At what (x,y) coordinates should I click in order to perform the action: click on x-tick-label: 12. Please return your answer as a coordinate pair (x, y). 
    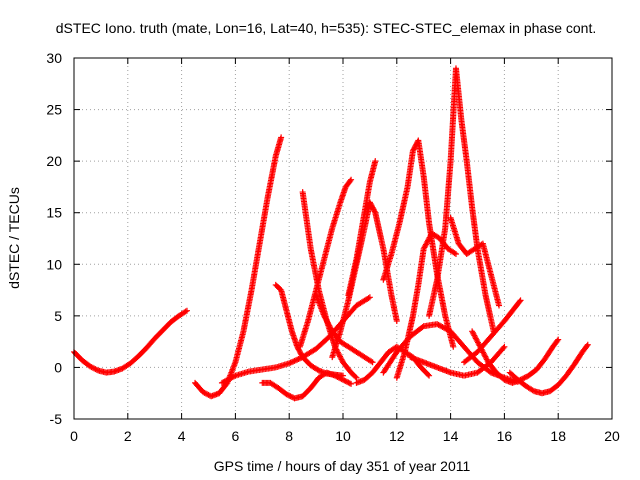
    Looking at the image, I should click on (397, 436).